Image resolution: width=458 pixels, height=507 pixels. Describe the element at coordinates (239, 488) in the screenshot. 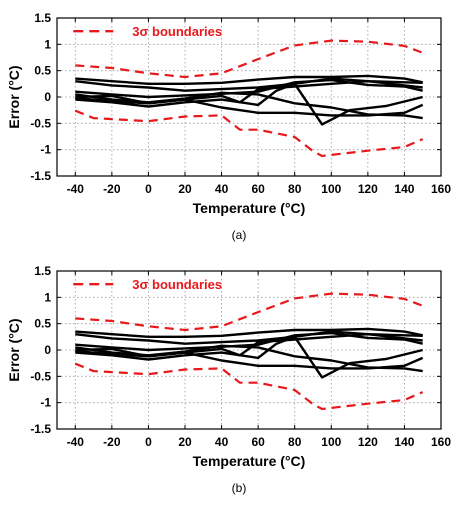

I see `panel-caption: (b)` at that location.